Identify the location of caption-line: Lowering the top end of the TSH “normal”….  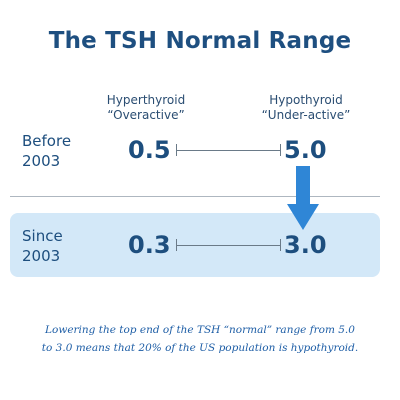
(200, 330).